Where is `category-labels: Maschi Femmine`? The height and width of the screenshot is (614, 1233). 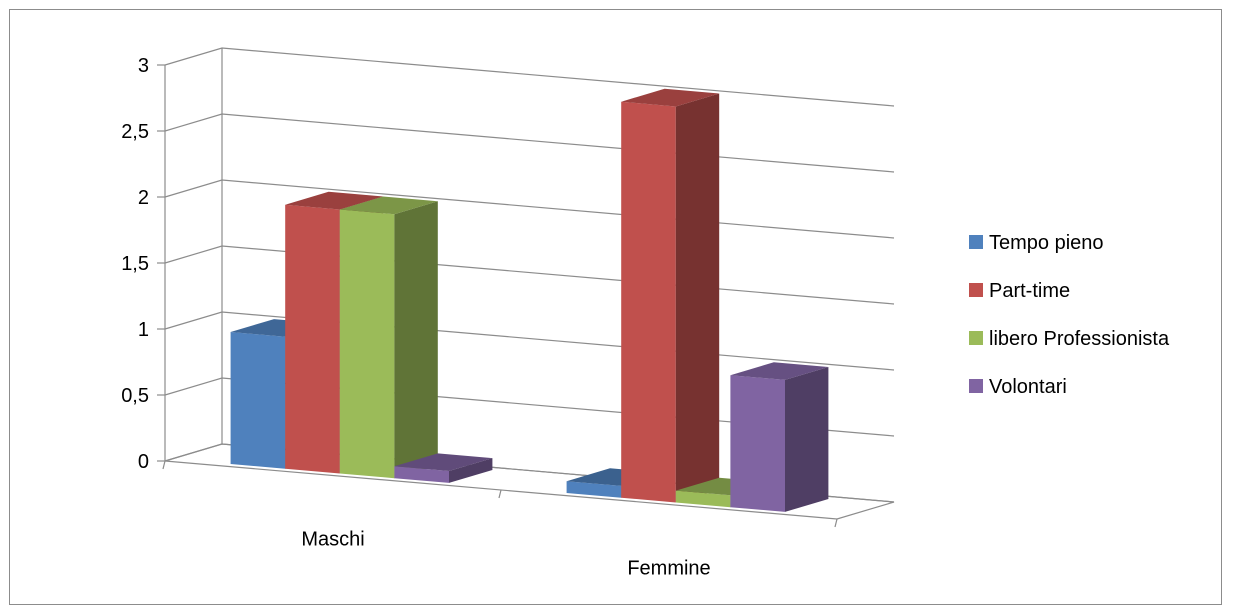
category-labels: Maschi Femmine is located at coordinates (505, 554).